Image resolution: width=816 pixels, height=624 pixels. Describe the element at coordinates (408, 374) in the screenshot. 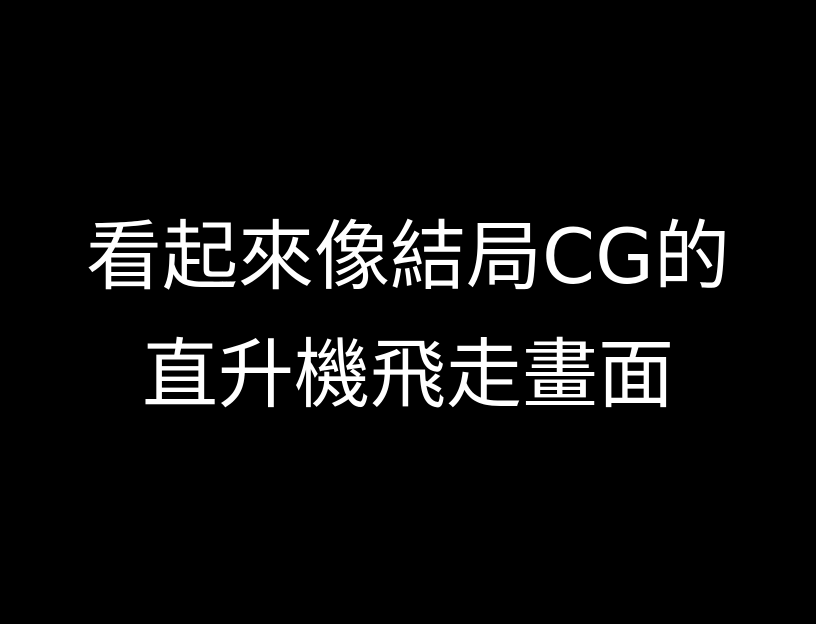

I see `caption-line-2: 直升機飛走畫面` at that location.